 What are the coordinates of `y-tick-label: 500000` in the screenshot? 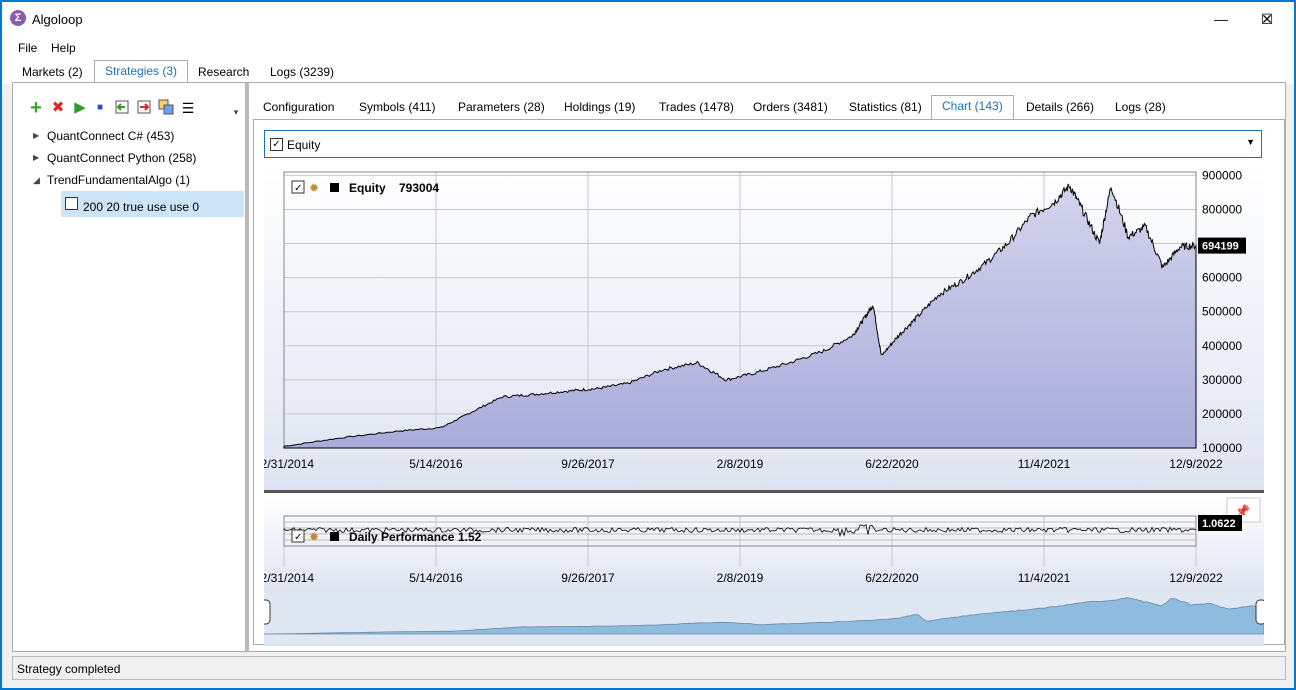 It's located at (1222, 312).